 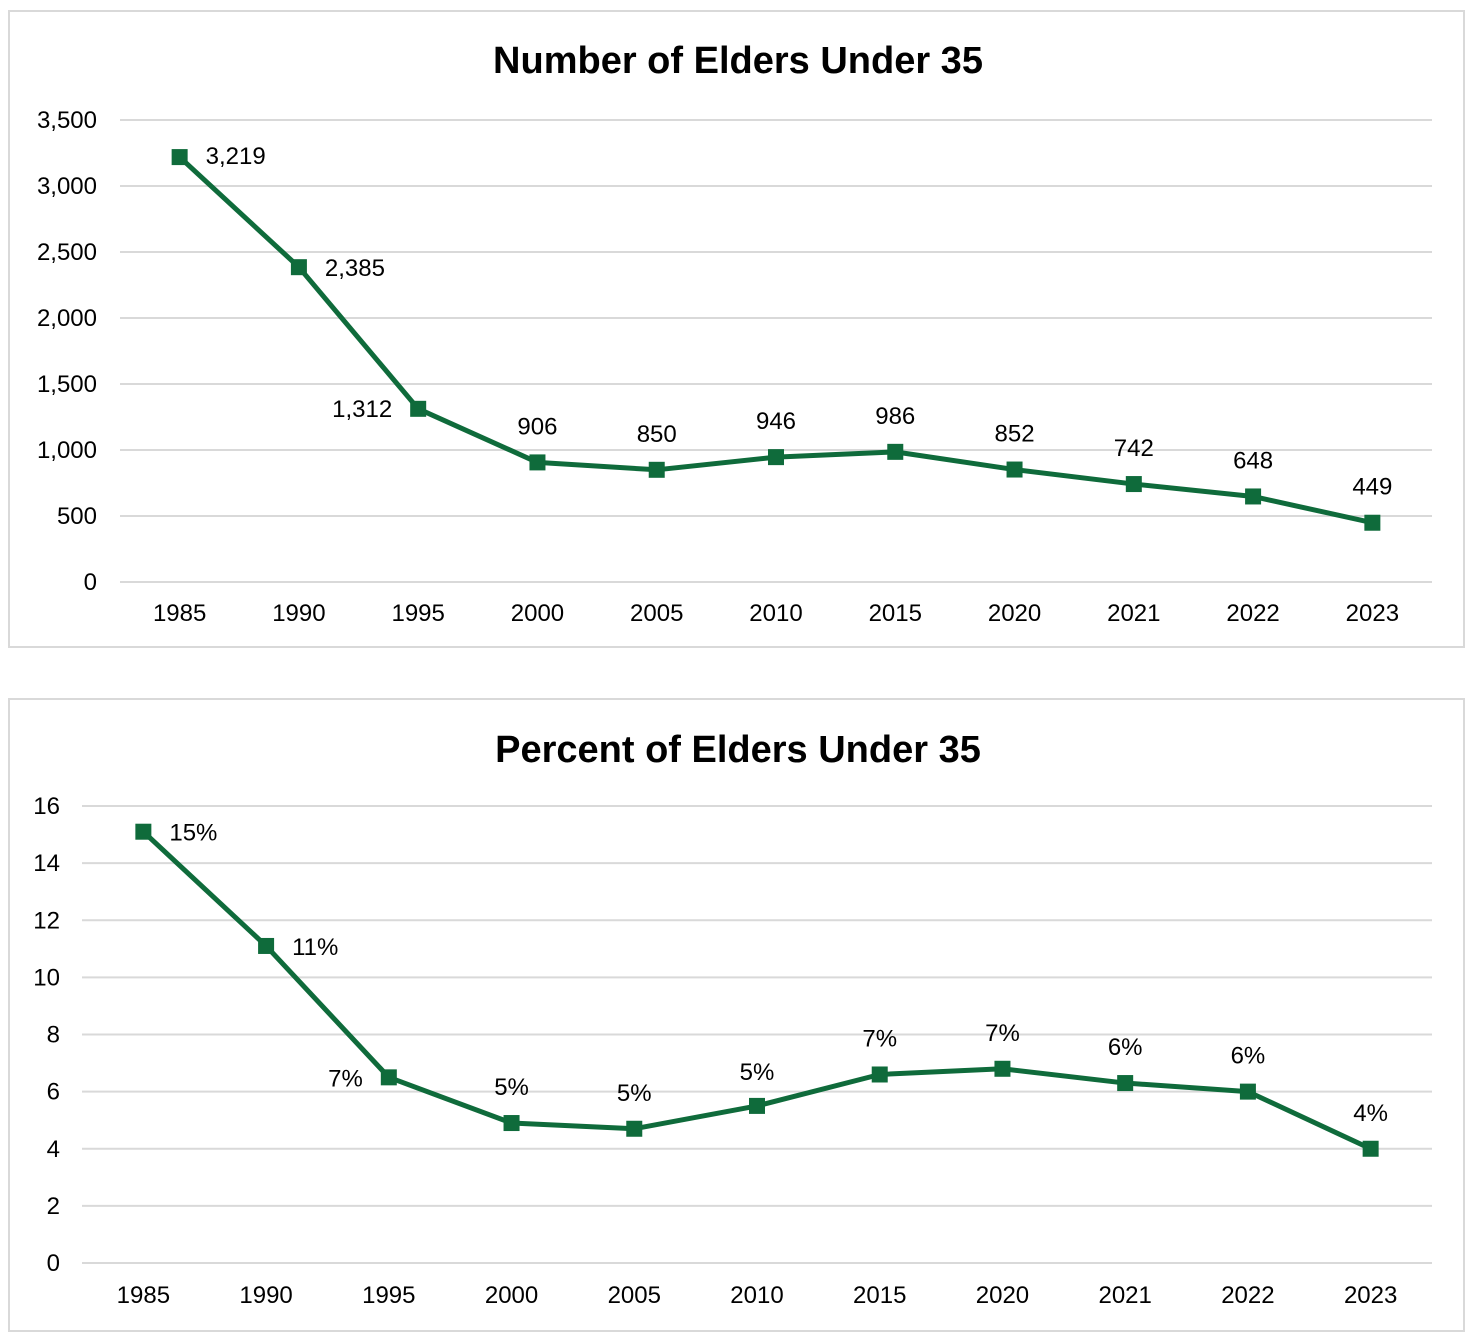 What do you see at coordinates (657, 434) in the screenshot?
I see `data-label: 850` at bounding box center [657, 434].